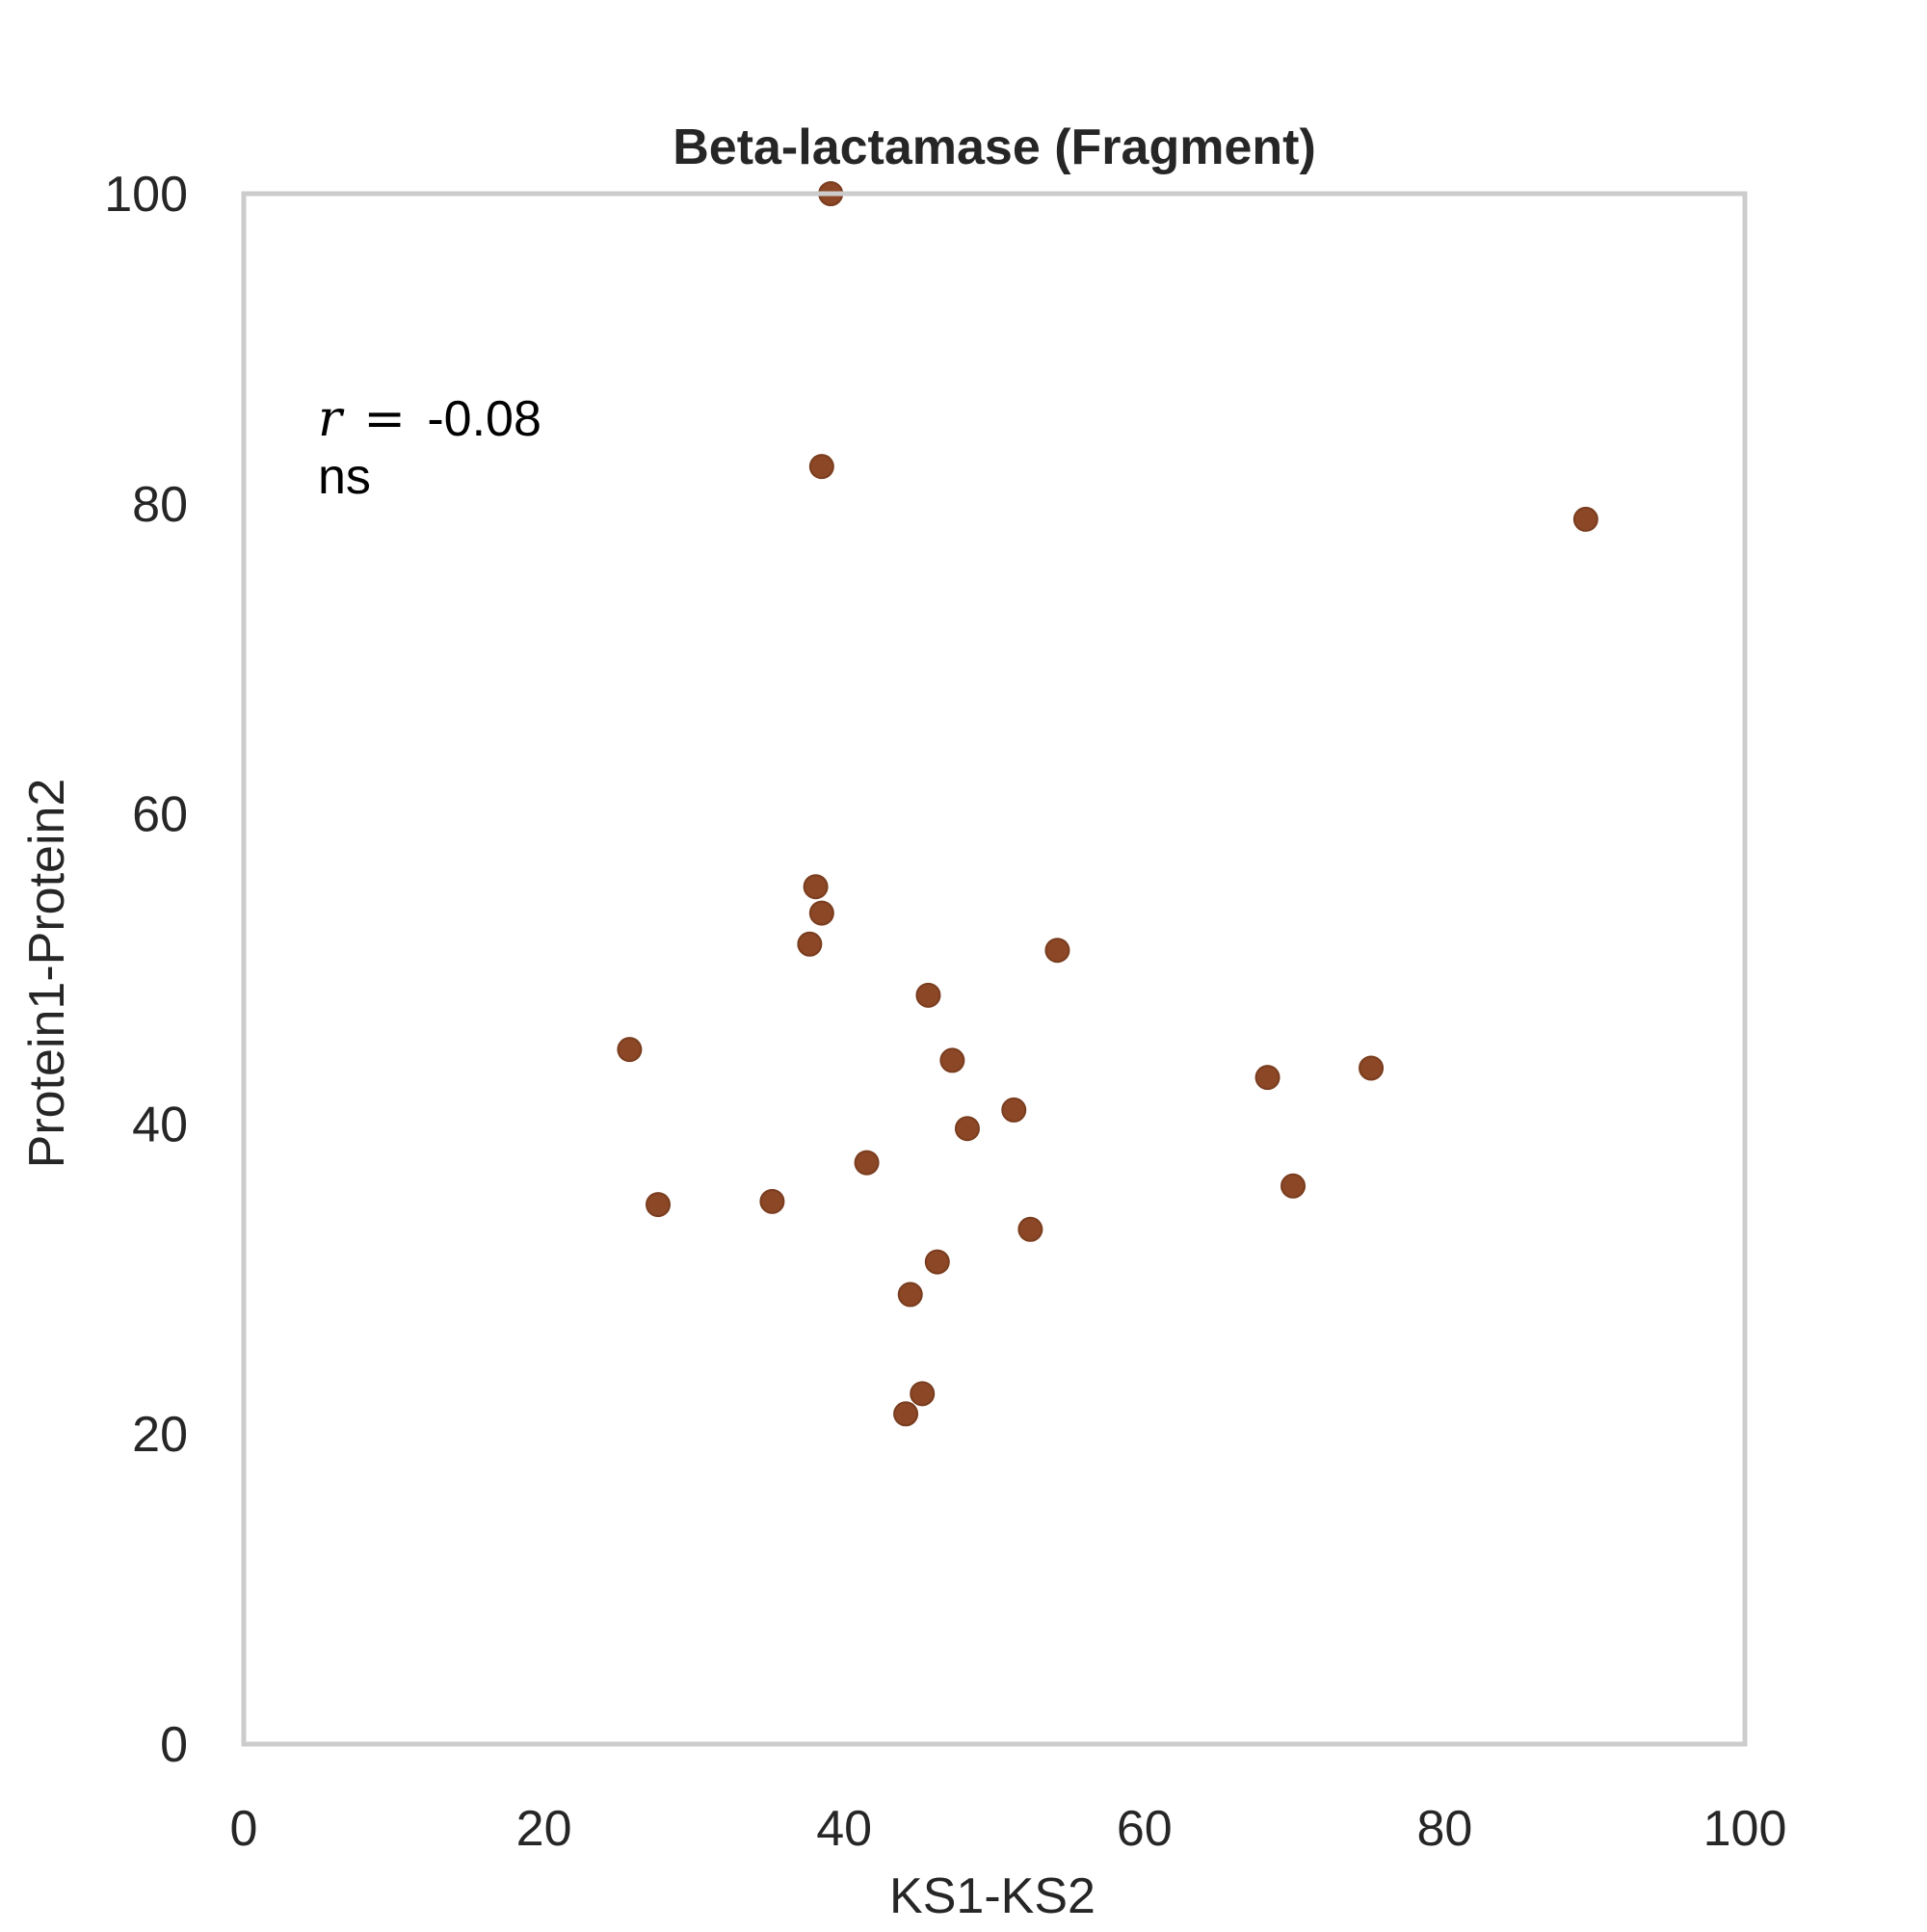 The width and height of the screenshot is (1927, 1932). Describe the element at coordinates (994, 147) in the screenshot. I see `chart-title: Beta-lactamase (Fragment)` at that location.